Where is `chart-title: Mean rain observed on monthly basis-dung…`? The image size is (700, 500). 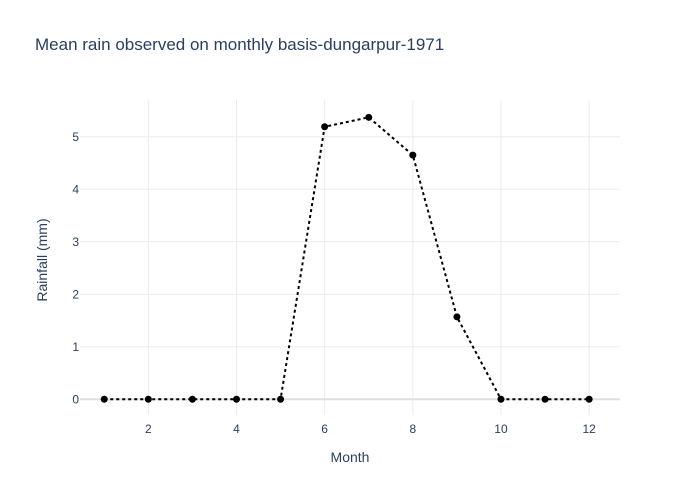 chart-title: Mean rain observed on monthly basis-dung… is located at coordinates (239, 44).